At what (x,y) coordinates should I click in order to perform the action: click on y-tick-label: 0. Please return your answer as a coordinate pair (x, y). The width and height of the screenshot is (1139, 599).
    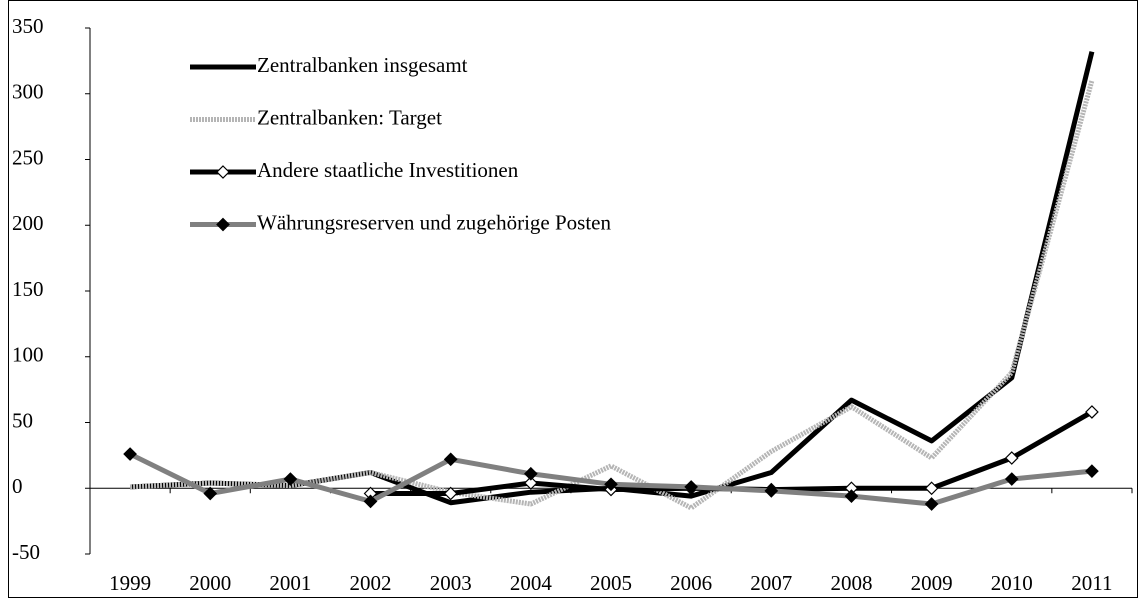
    Looking at the image, I should click on (17, 486).